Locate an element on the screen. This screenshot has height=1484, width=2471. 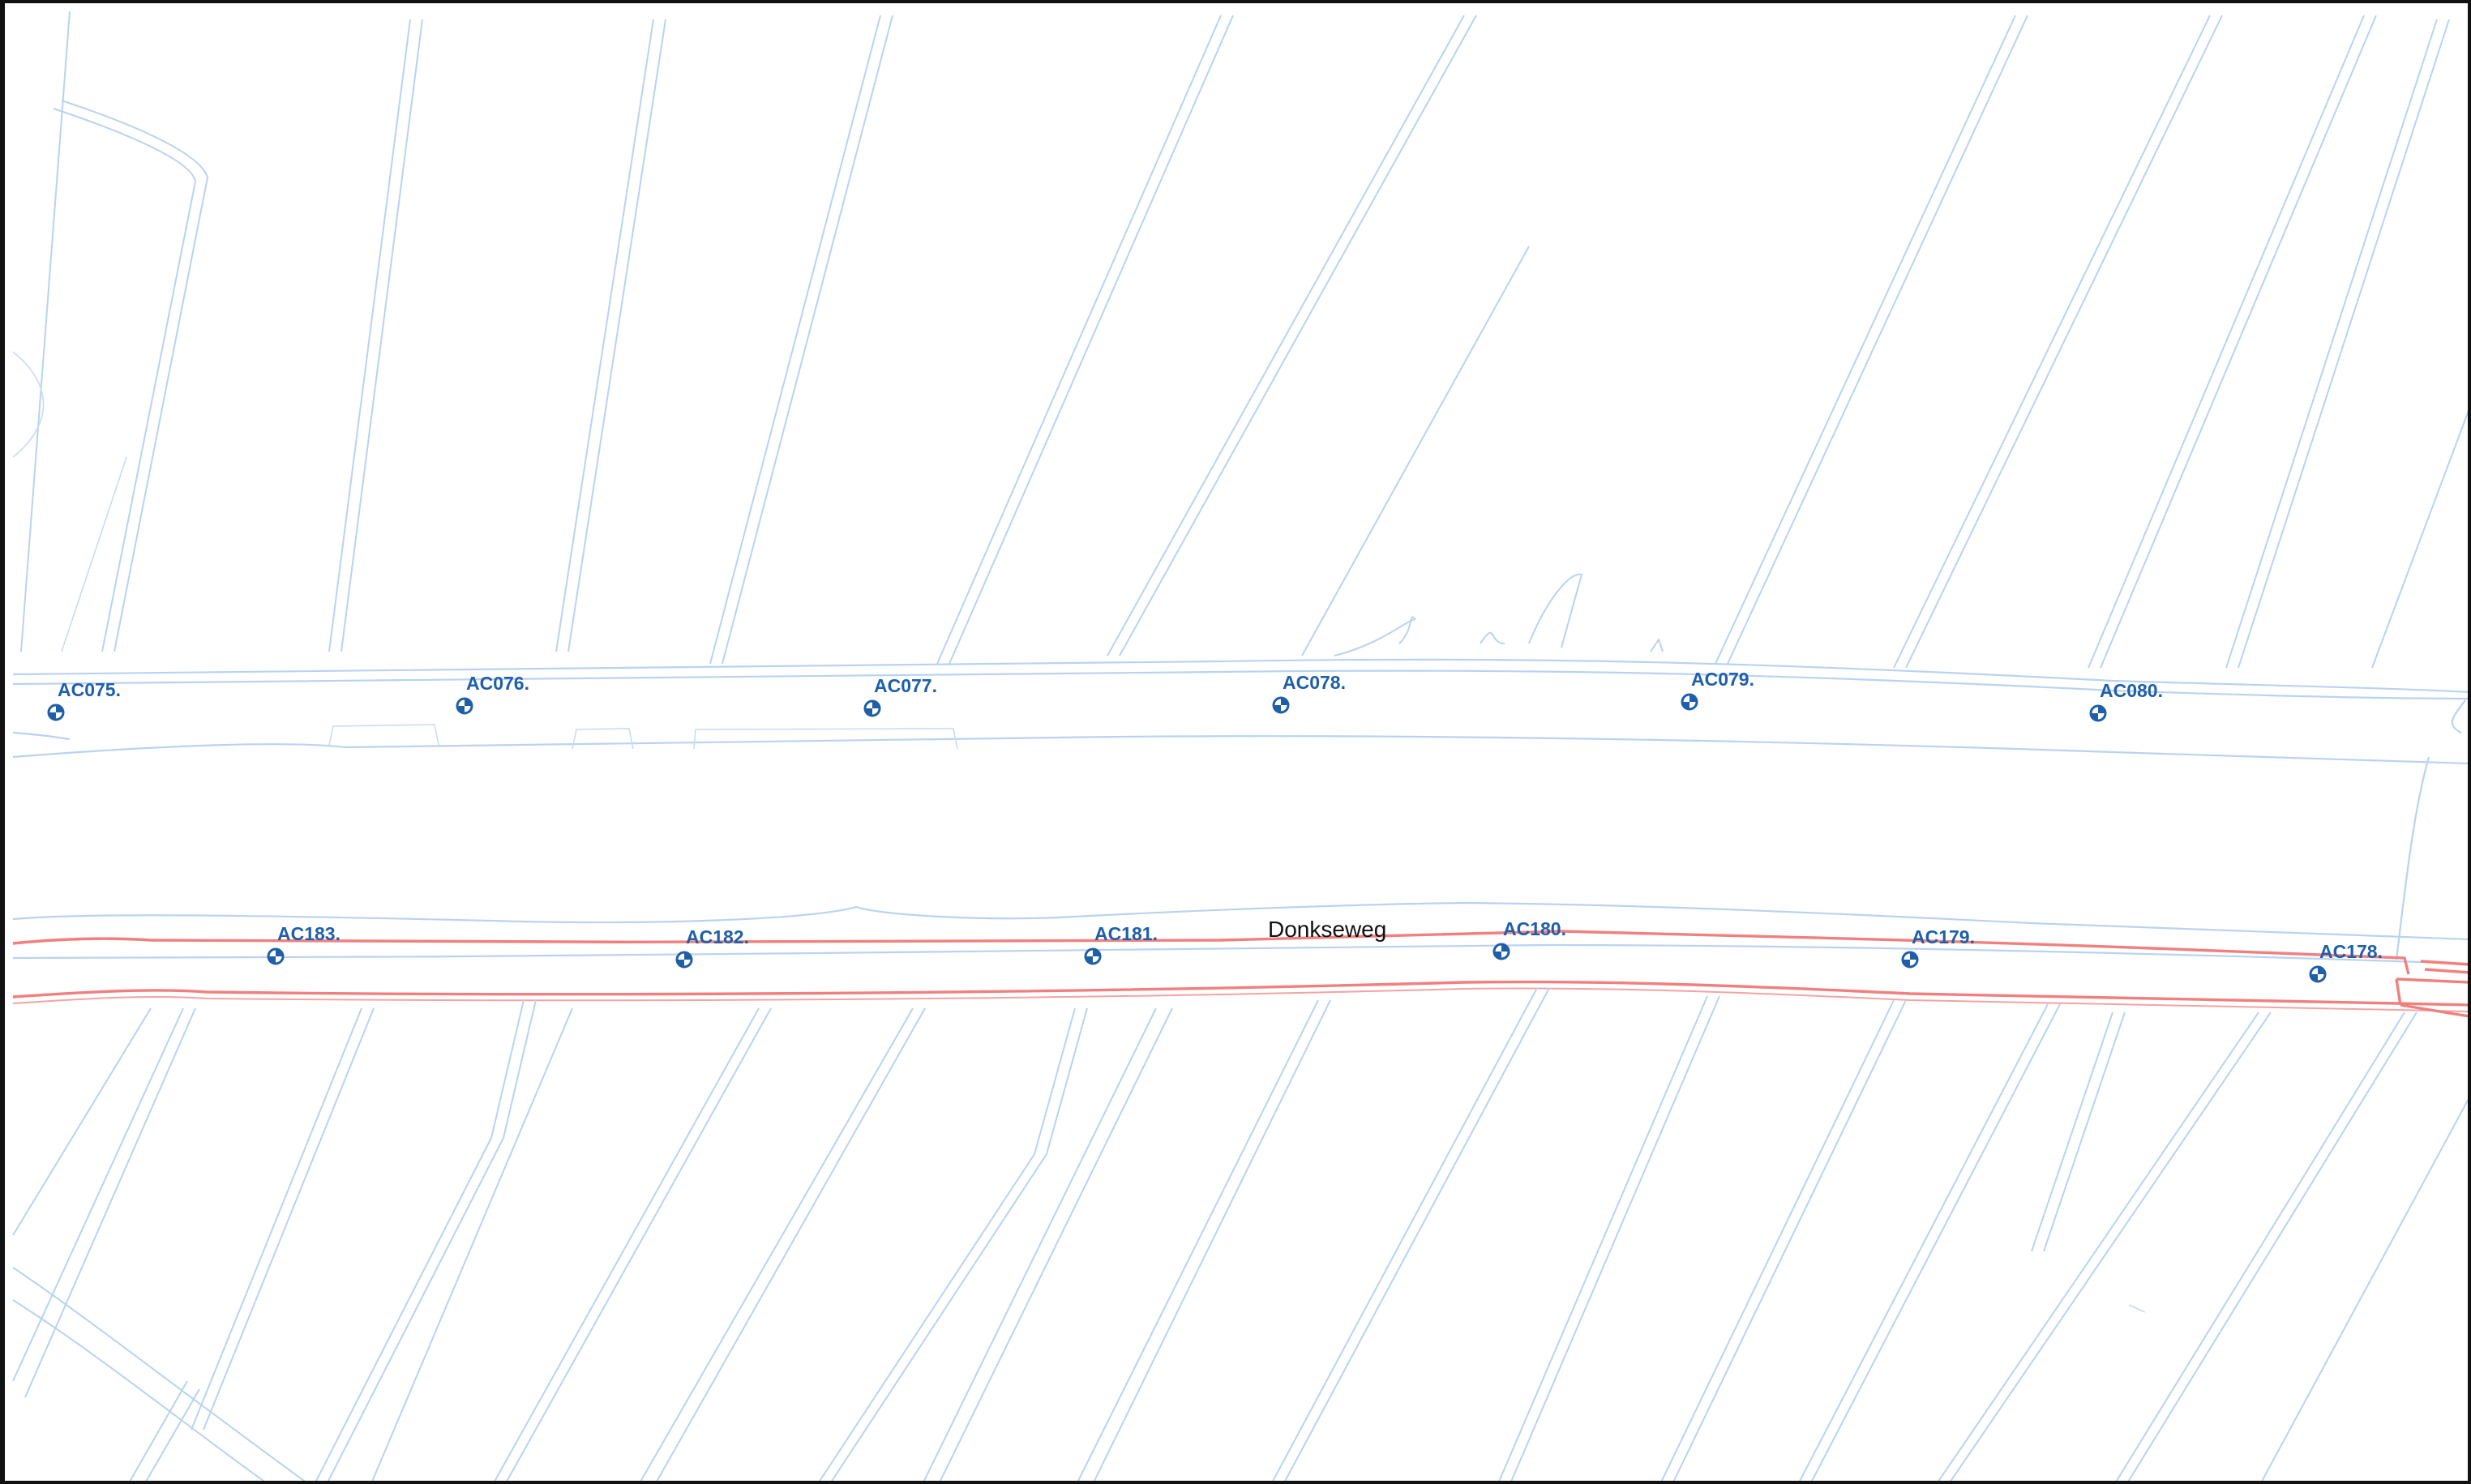
north-marker-5: AC080. is located at coordinates (2126, 701).